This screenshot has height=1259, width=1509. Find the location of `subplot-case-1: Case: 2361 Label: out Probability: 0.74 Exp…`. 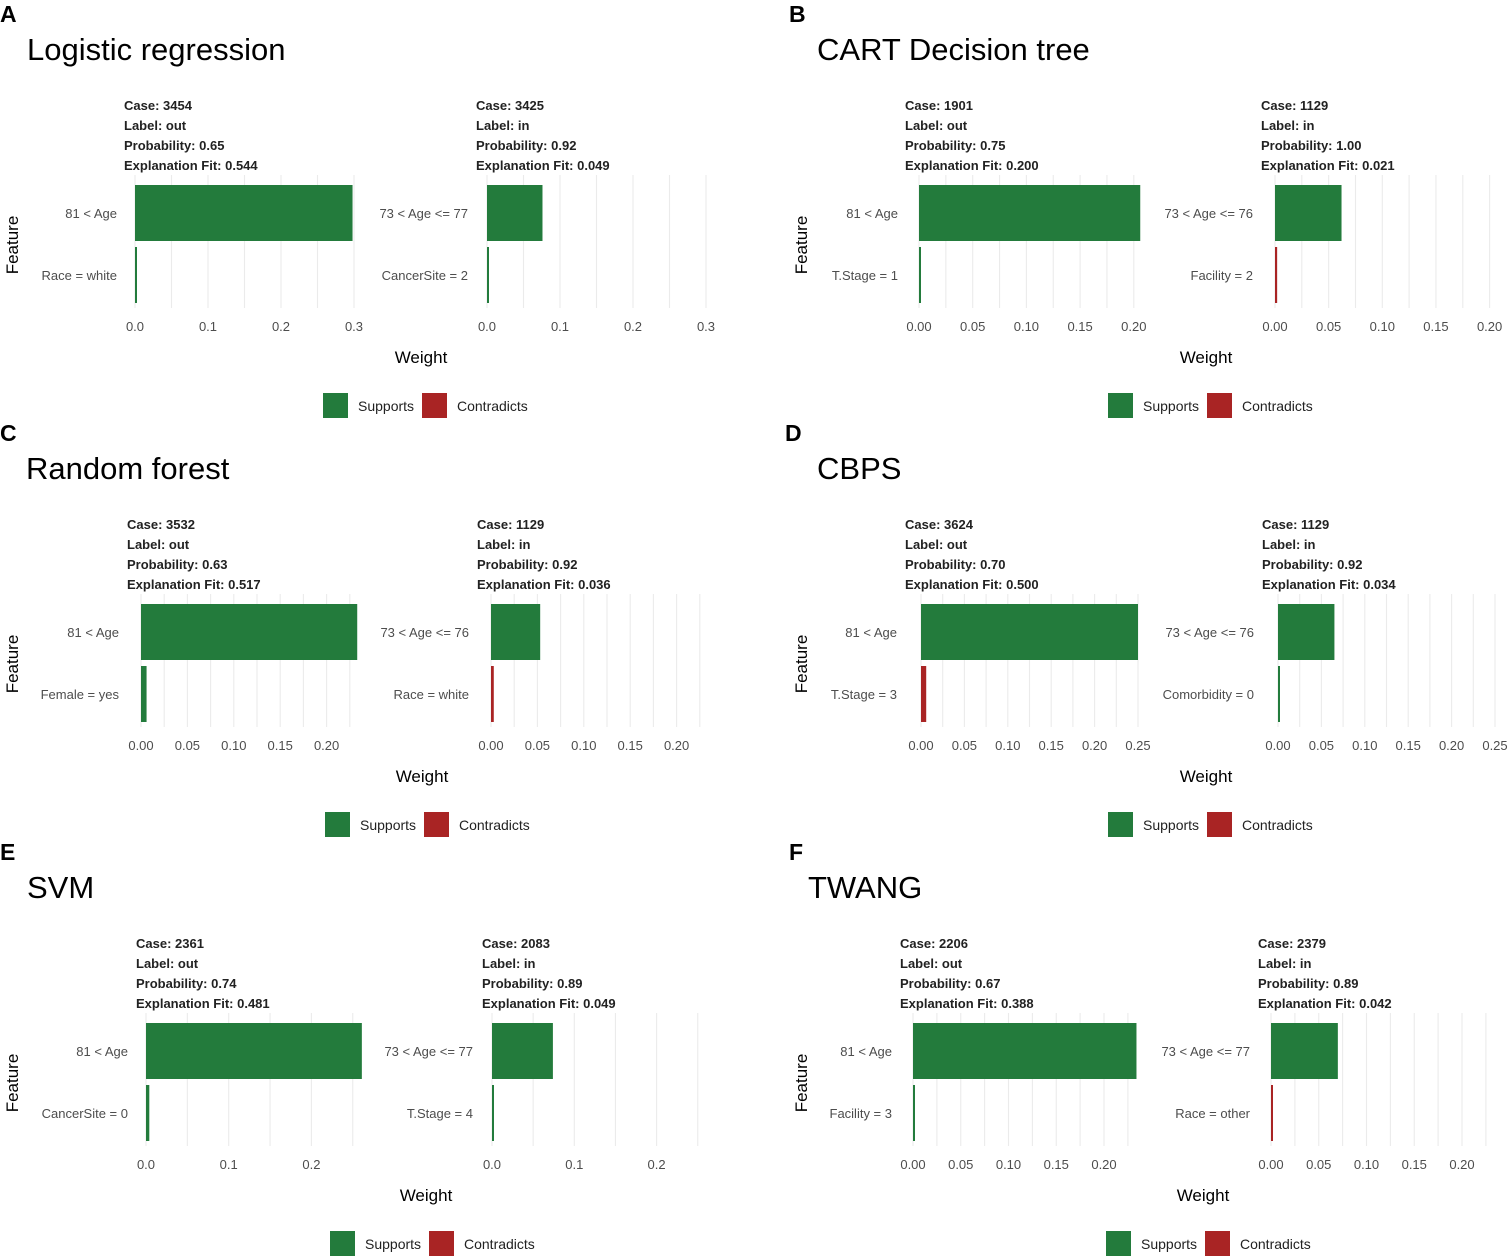

subplot-case-1: Case: 2361 Label: out Probability: 0.74 Exp… is located at coordinates (202, 1054).